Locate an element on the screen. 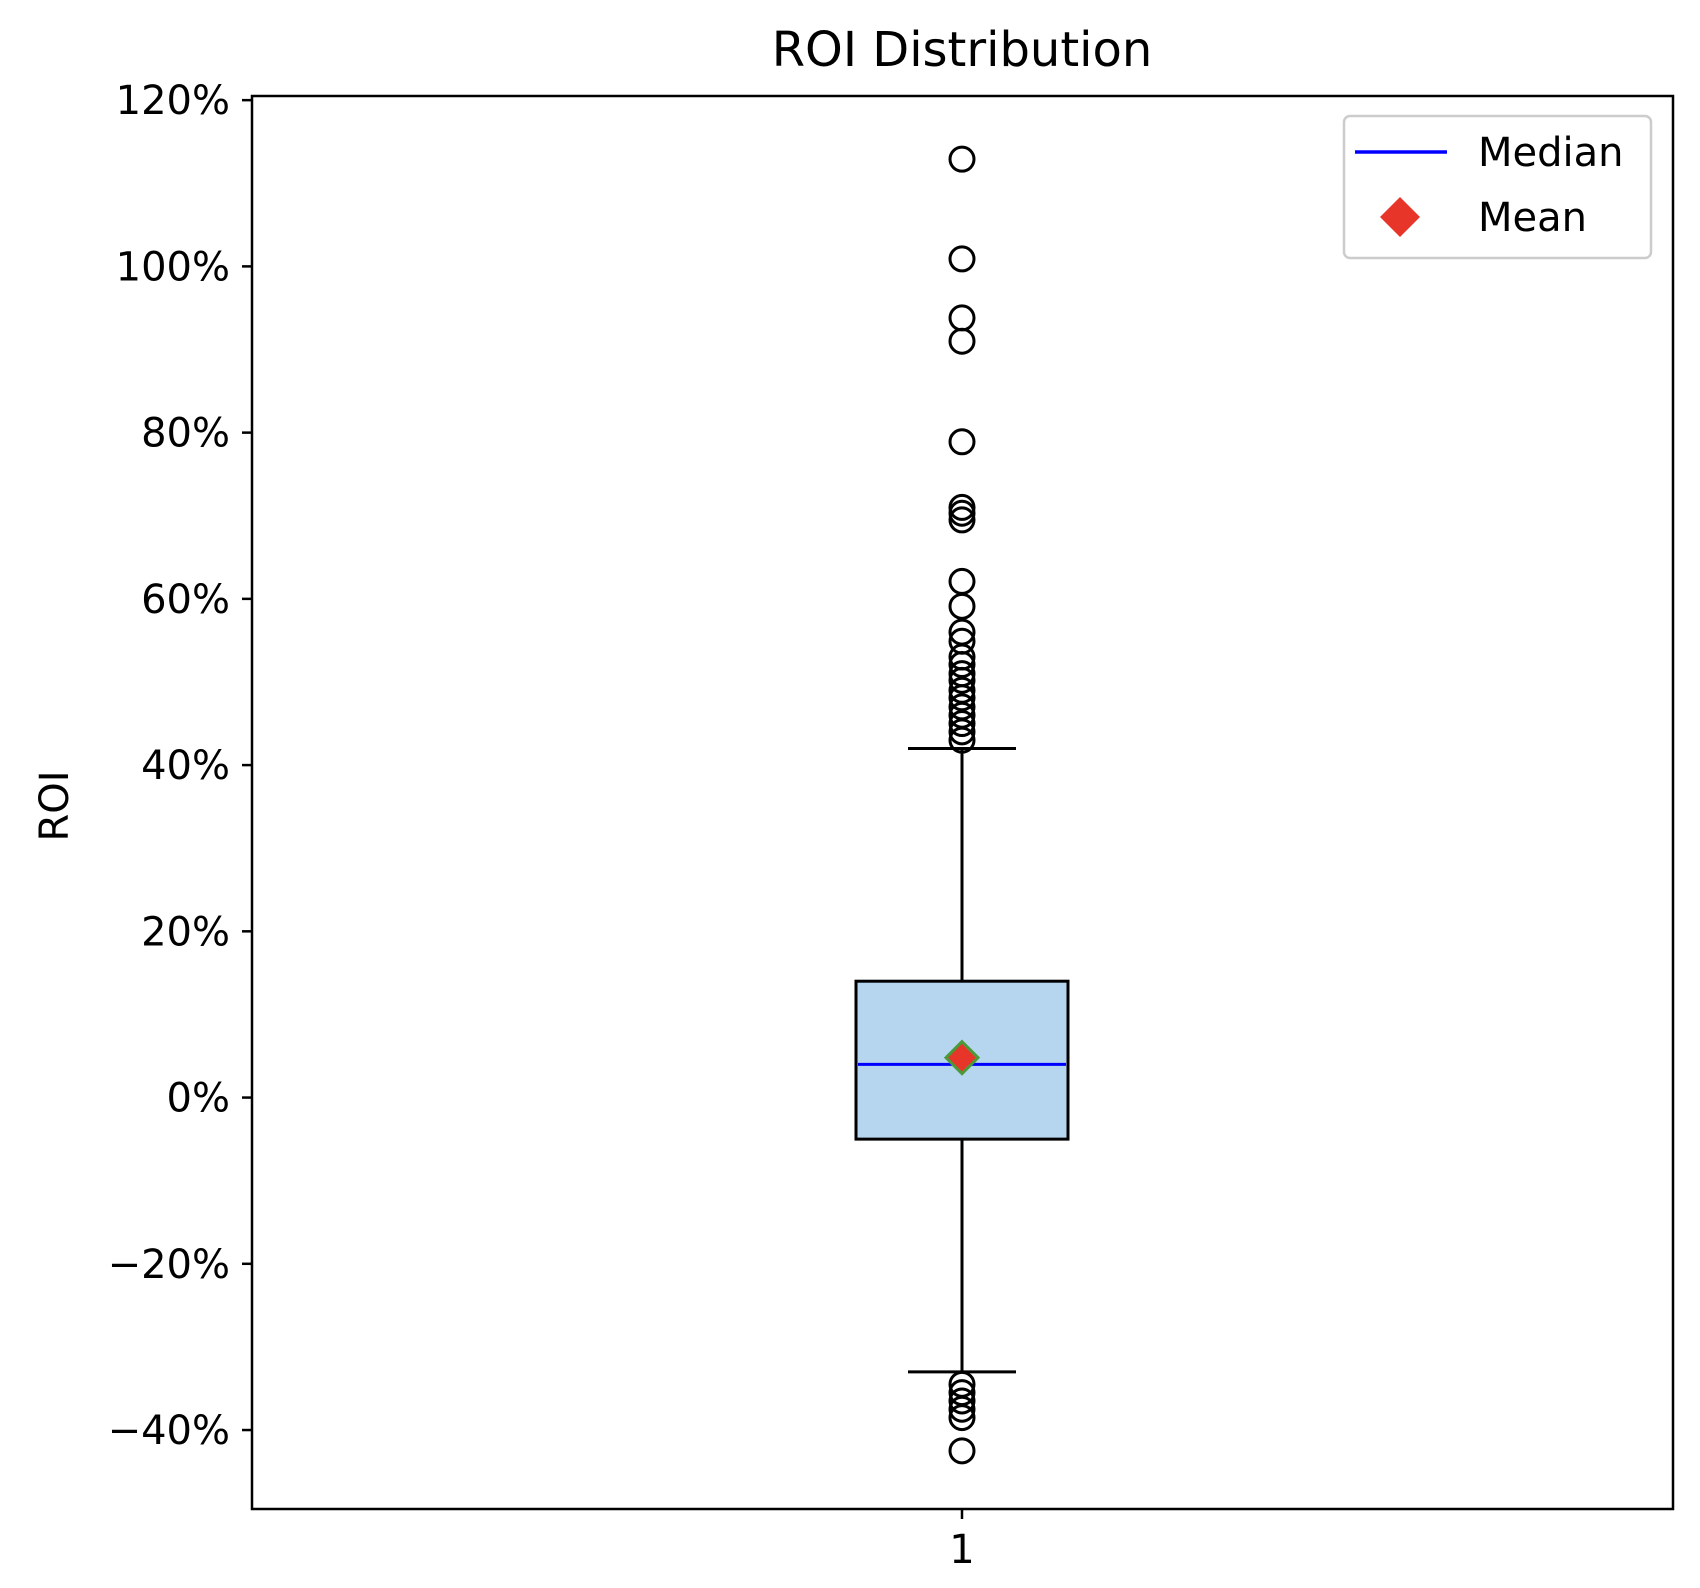 Image resolution: width=1700 pixels, height=1588 pixels. y-tick-label: 100% is located at coordinates (173, 267).